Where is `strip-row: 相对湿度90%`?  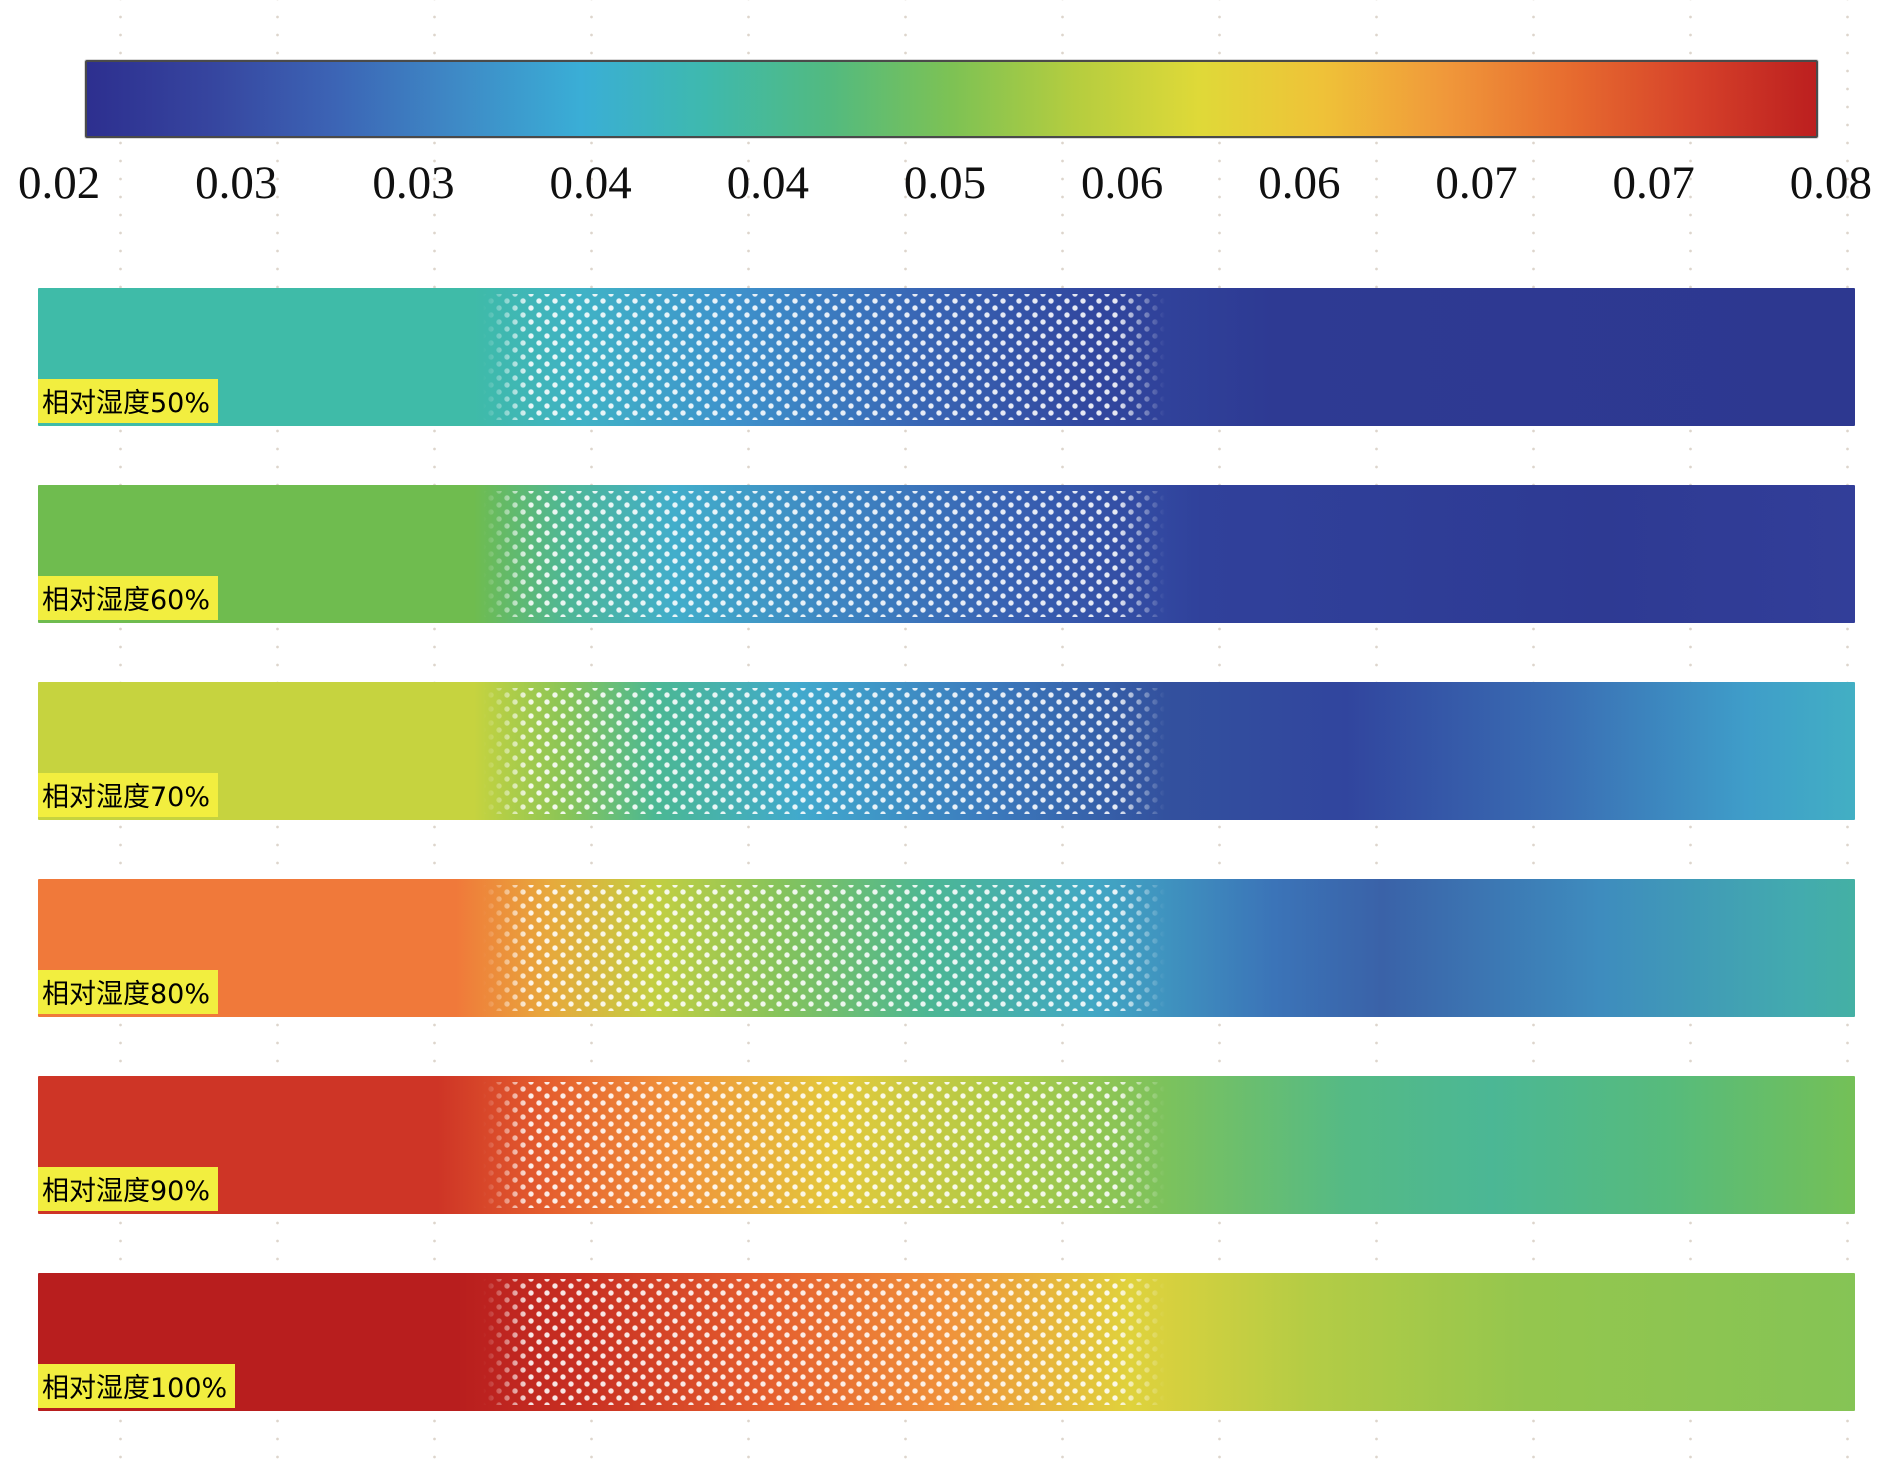 strip-row: 相对湿度90% is located at coordinates (946, 1145).